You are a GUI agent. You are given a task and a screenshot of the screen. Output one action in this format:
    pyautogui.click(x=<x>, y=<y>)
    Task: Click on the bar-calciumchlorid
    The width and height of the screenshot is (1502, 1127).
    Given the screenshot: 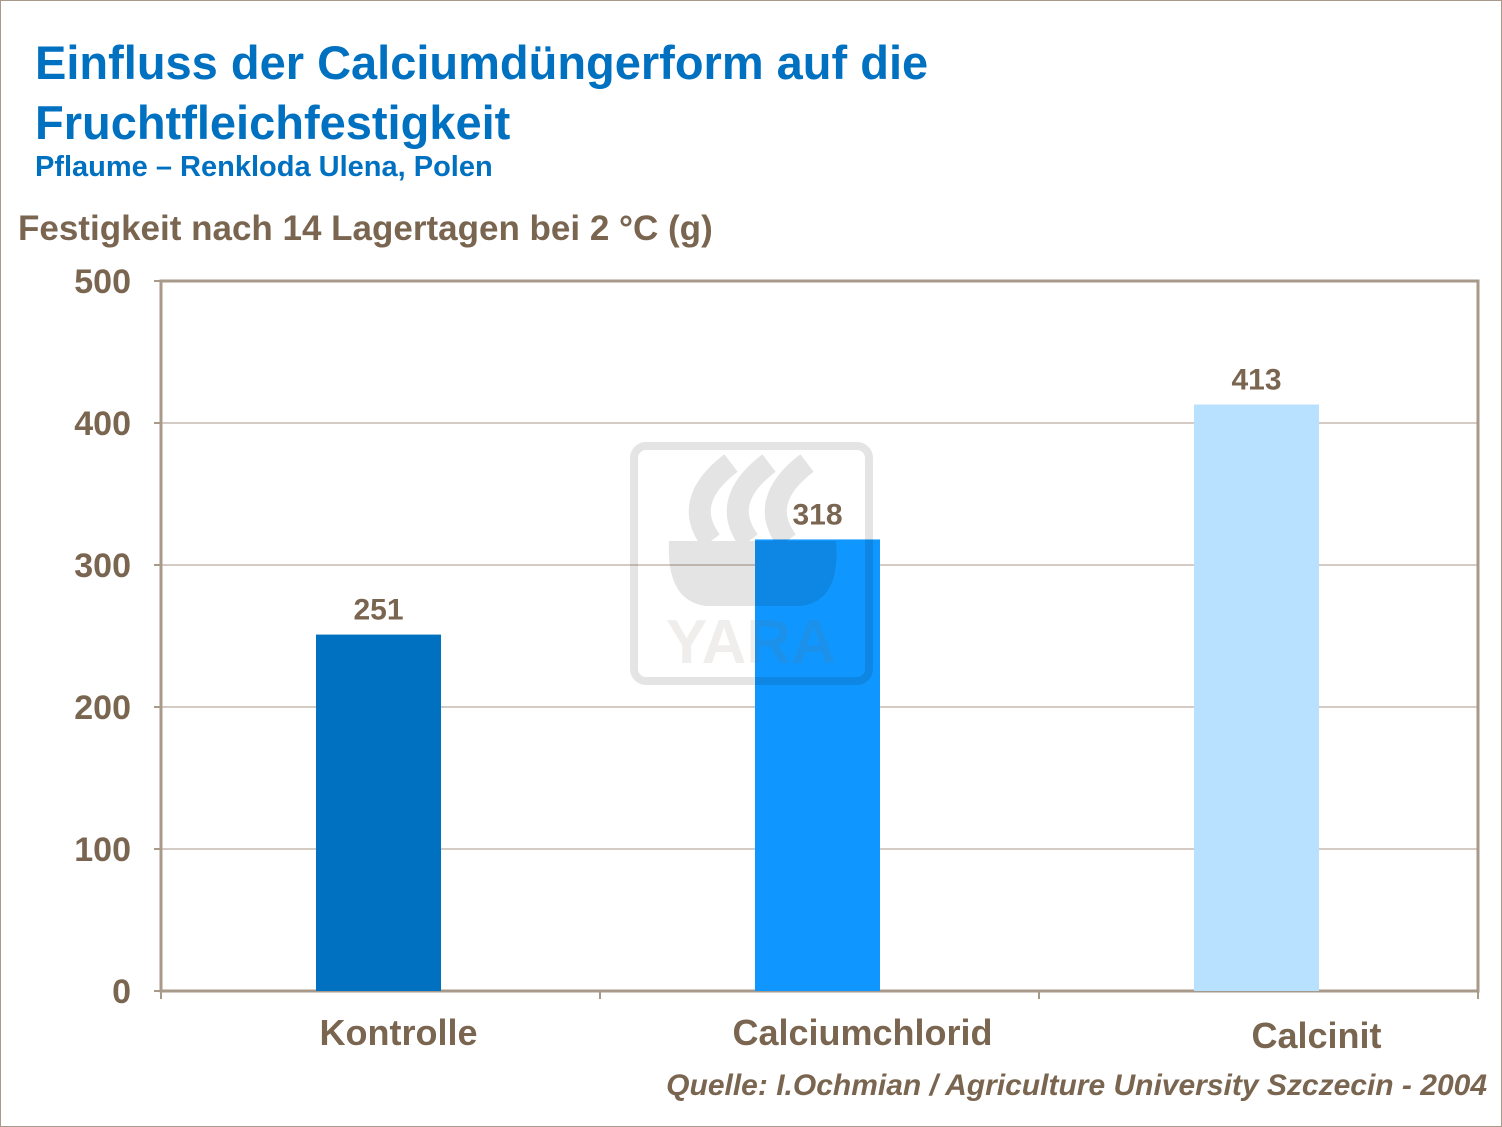 What is the action you would take?
    pyautogui.click(x=817, y=765)
    